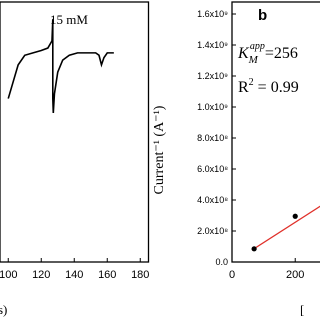 The width and height of the screenshot is (320, 320). What do you see at coordinates (159, 149) in the screenshot?
I see `y-axis-label: Current⁻¹ (A⁻¹)` at bounding box center [159, 149].